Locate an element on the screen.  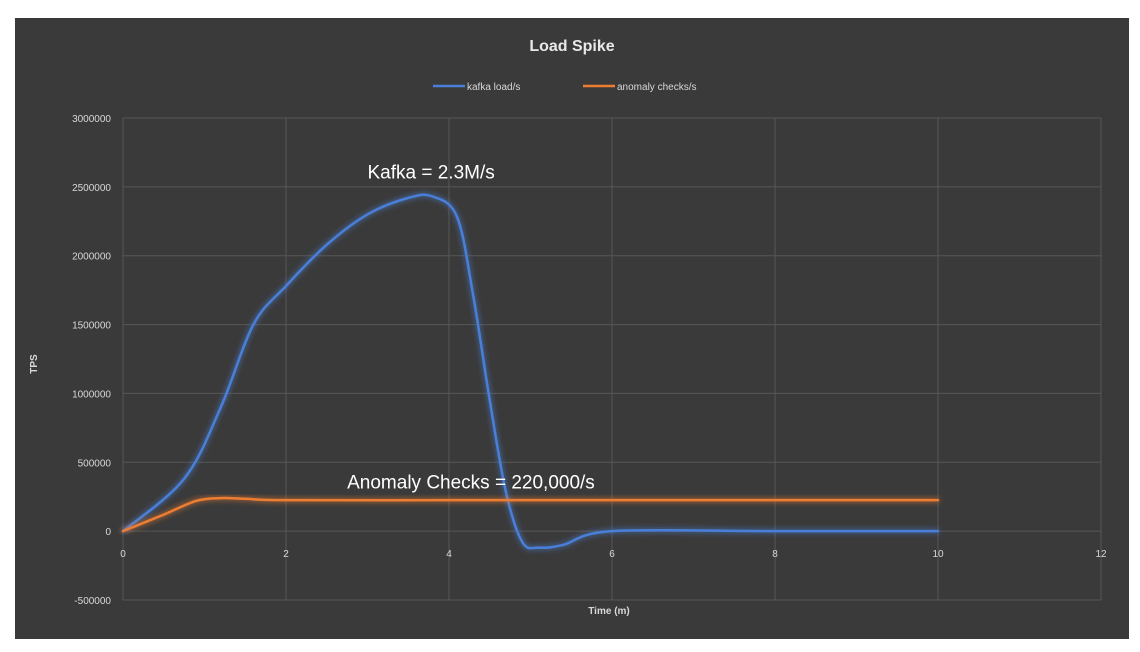
y-tick-label: 1000000 is located at coordinates (91, 394).